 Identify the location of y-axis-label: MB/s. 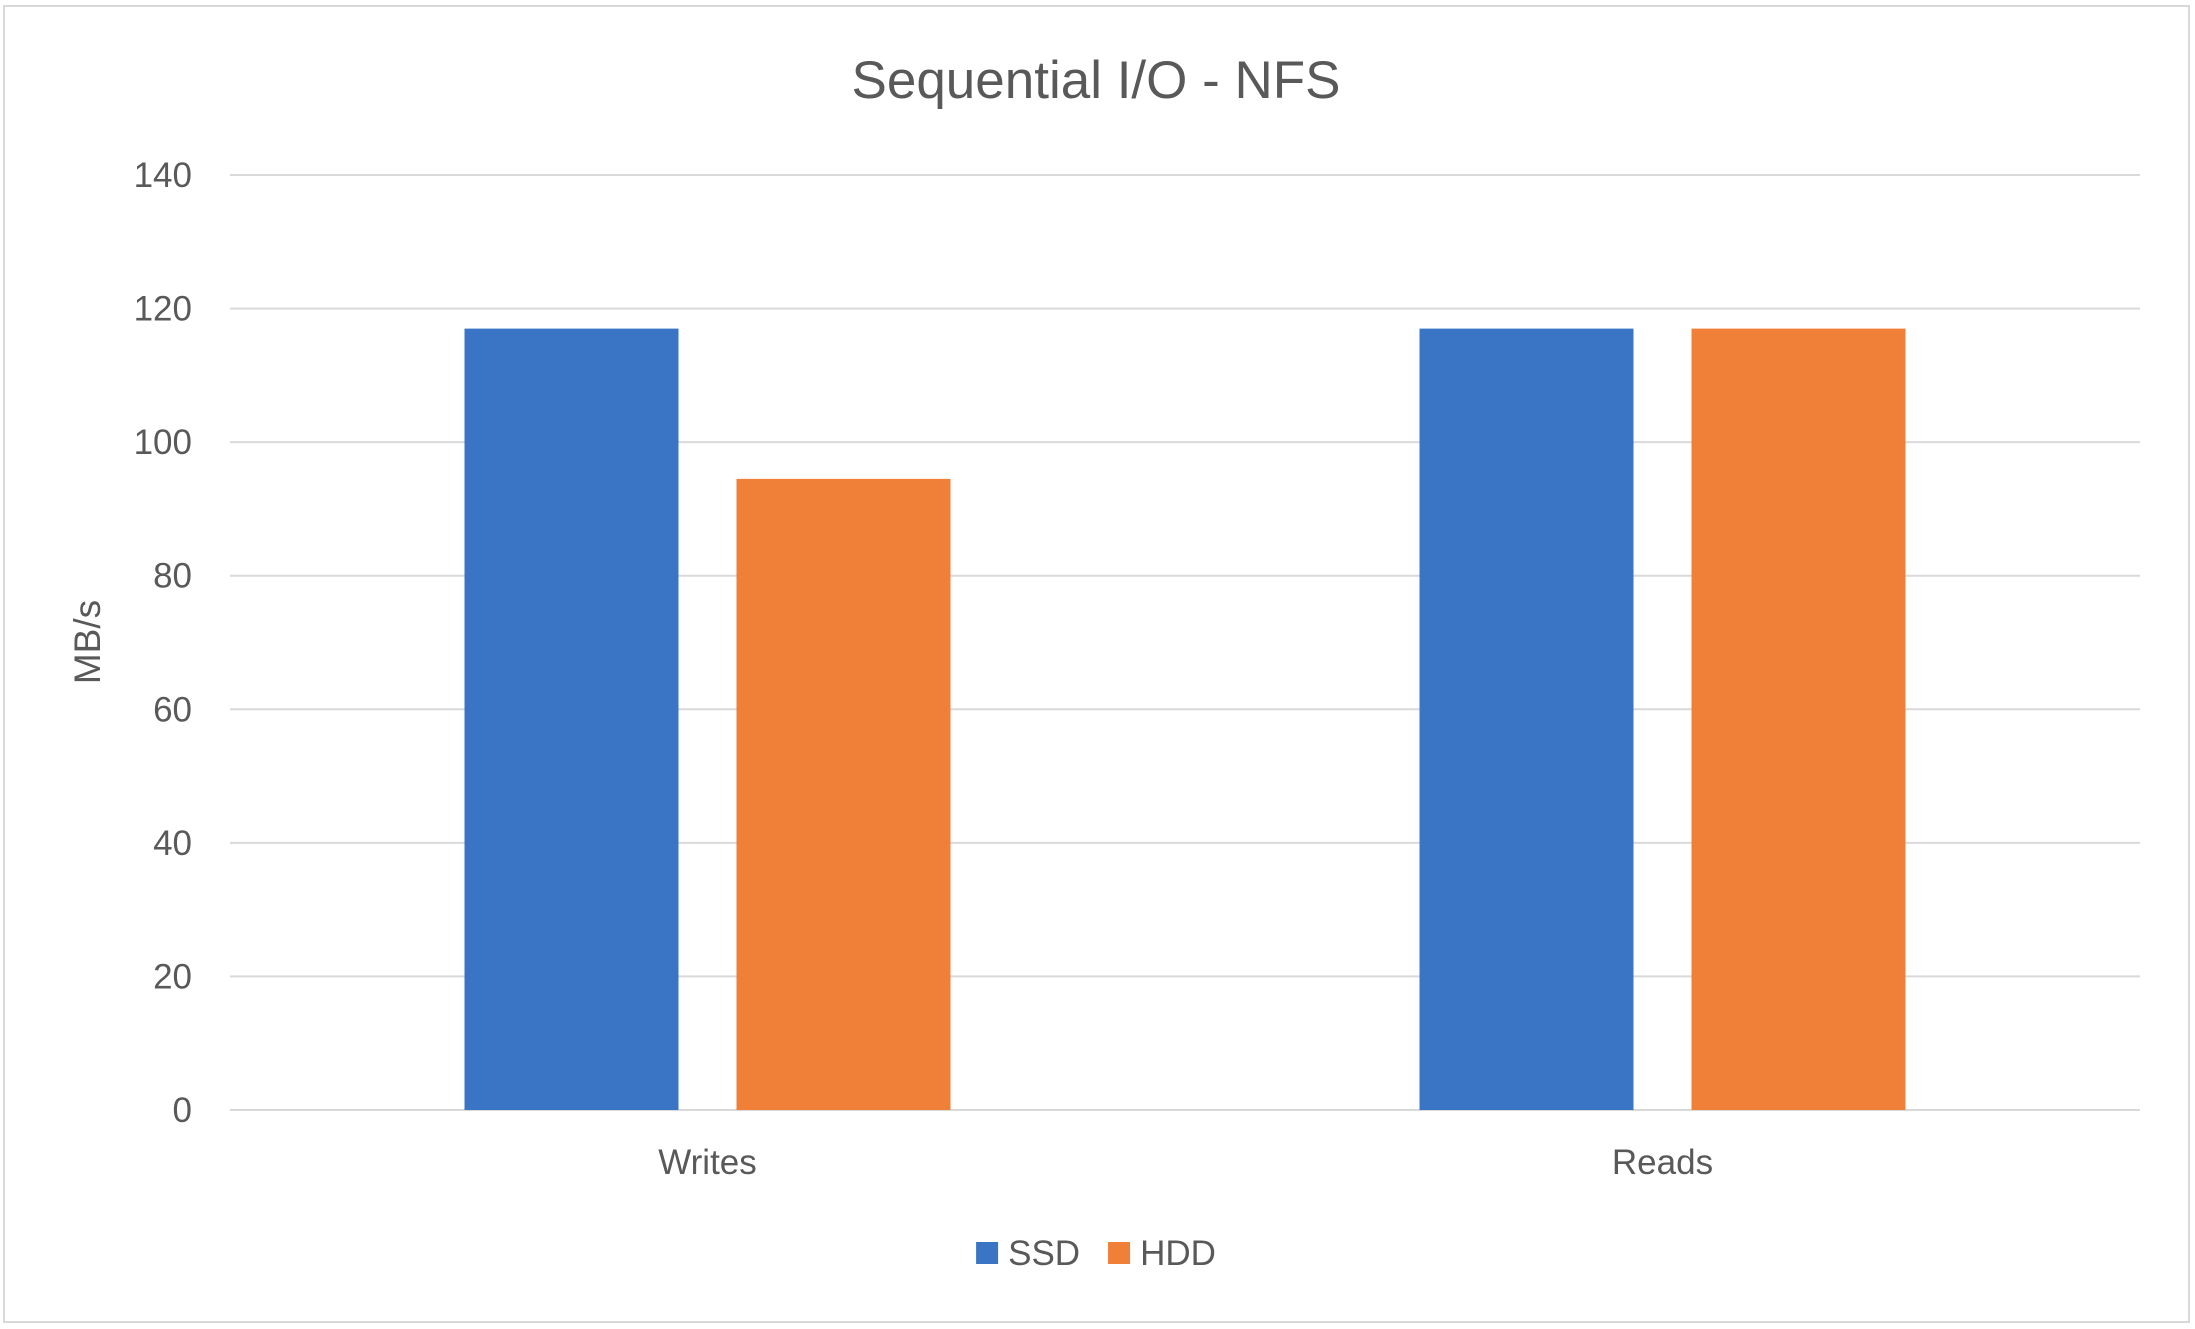
(87, 642).